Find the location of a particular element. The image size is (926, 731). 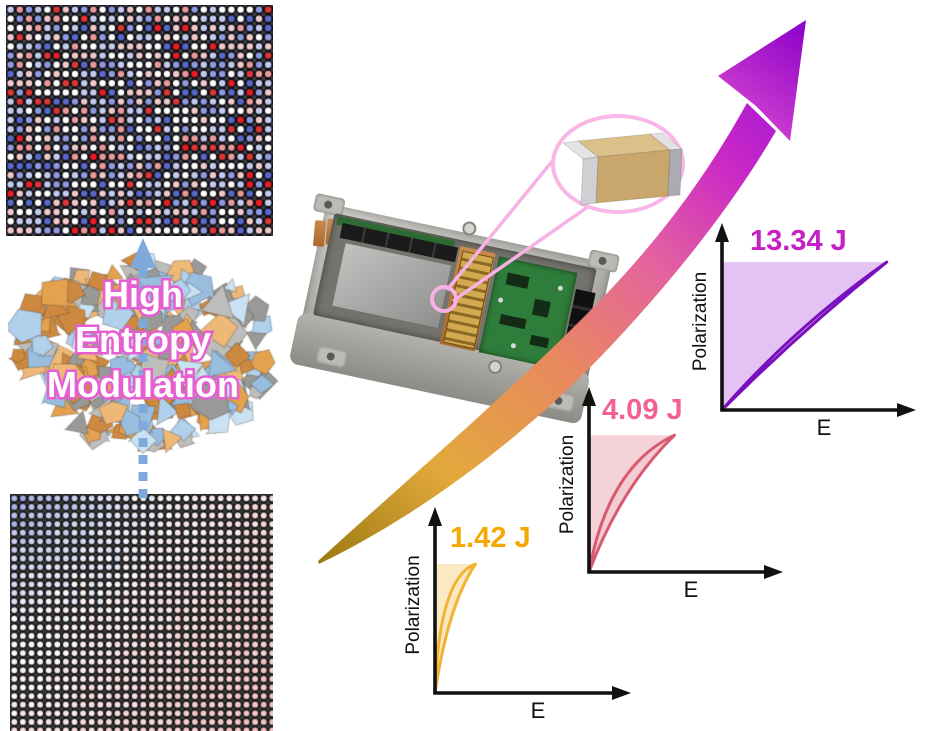

energy-label: 13.34 J is located at coordinates (798, 241).